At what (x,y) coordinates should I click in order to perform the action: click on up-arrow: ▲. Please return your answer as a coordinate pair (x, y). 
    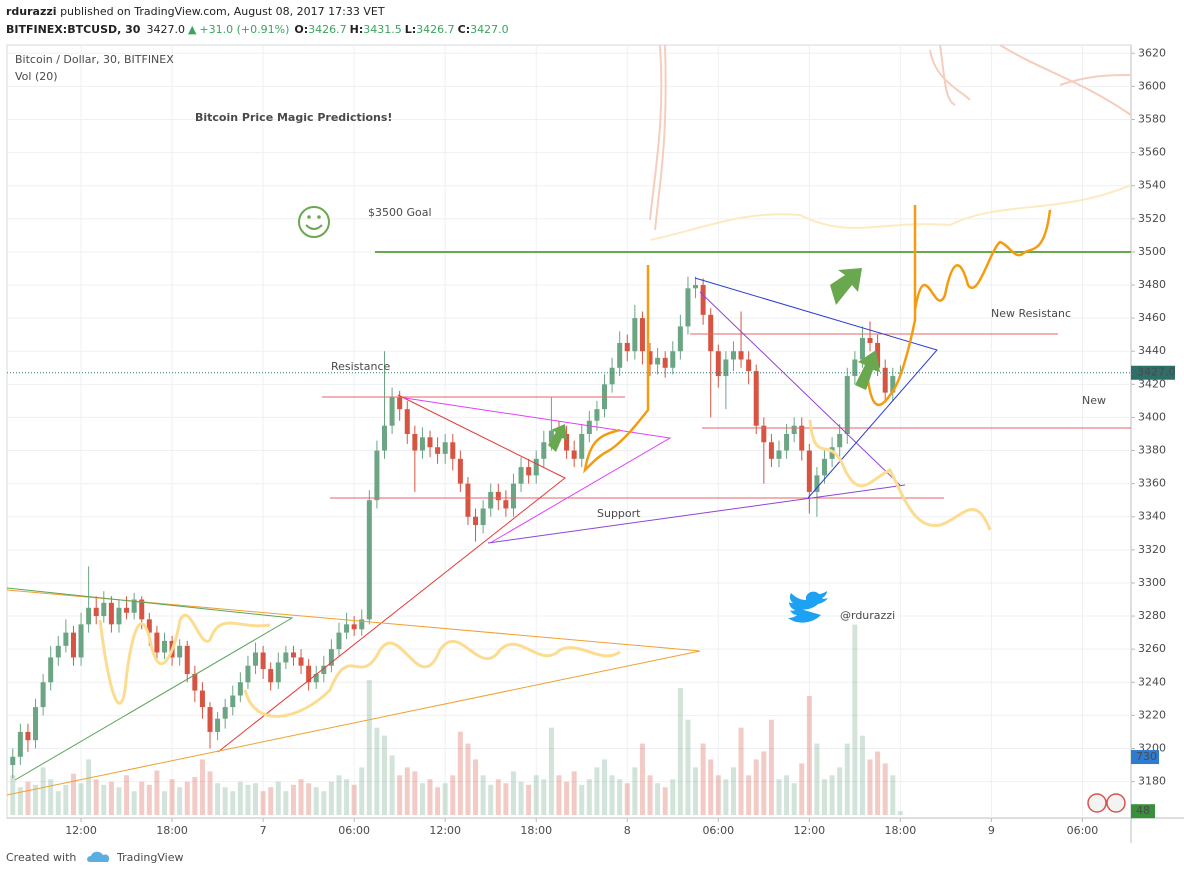
    Looking at the image, I should click on (192, 29).